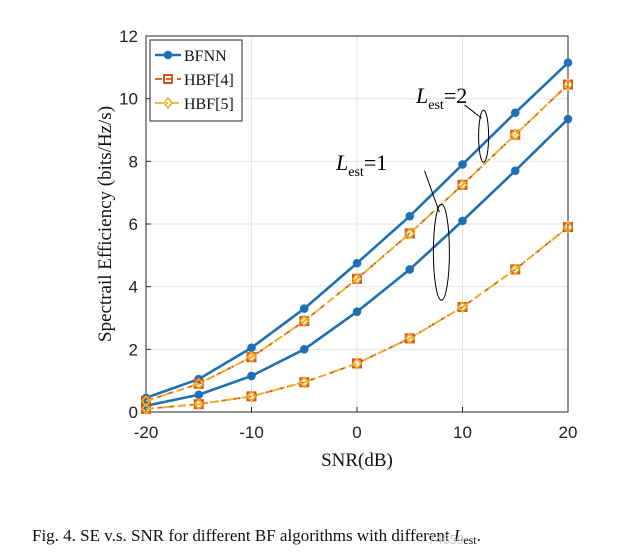  What do you see at coordinates (128, 99) in the screenshot?
I see `y-tick-label: 10` at bounding box center [128, 99].